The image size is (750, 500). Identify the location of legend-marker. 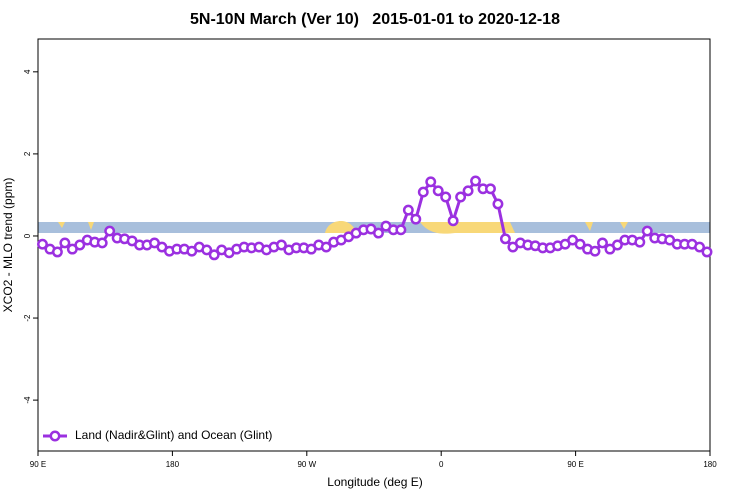
(55, 436).